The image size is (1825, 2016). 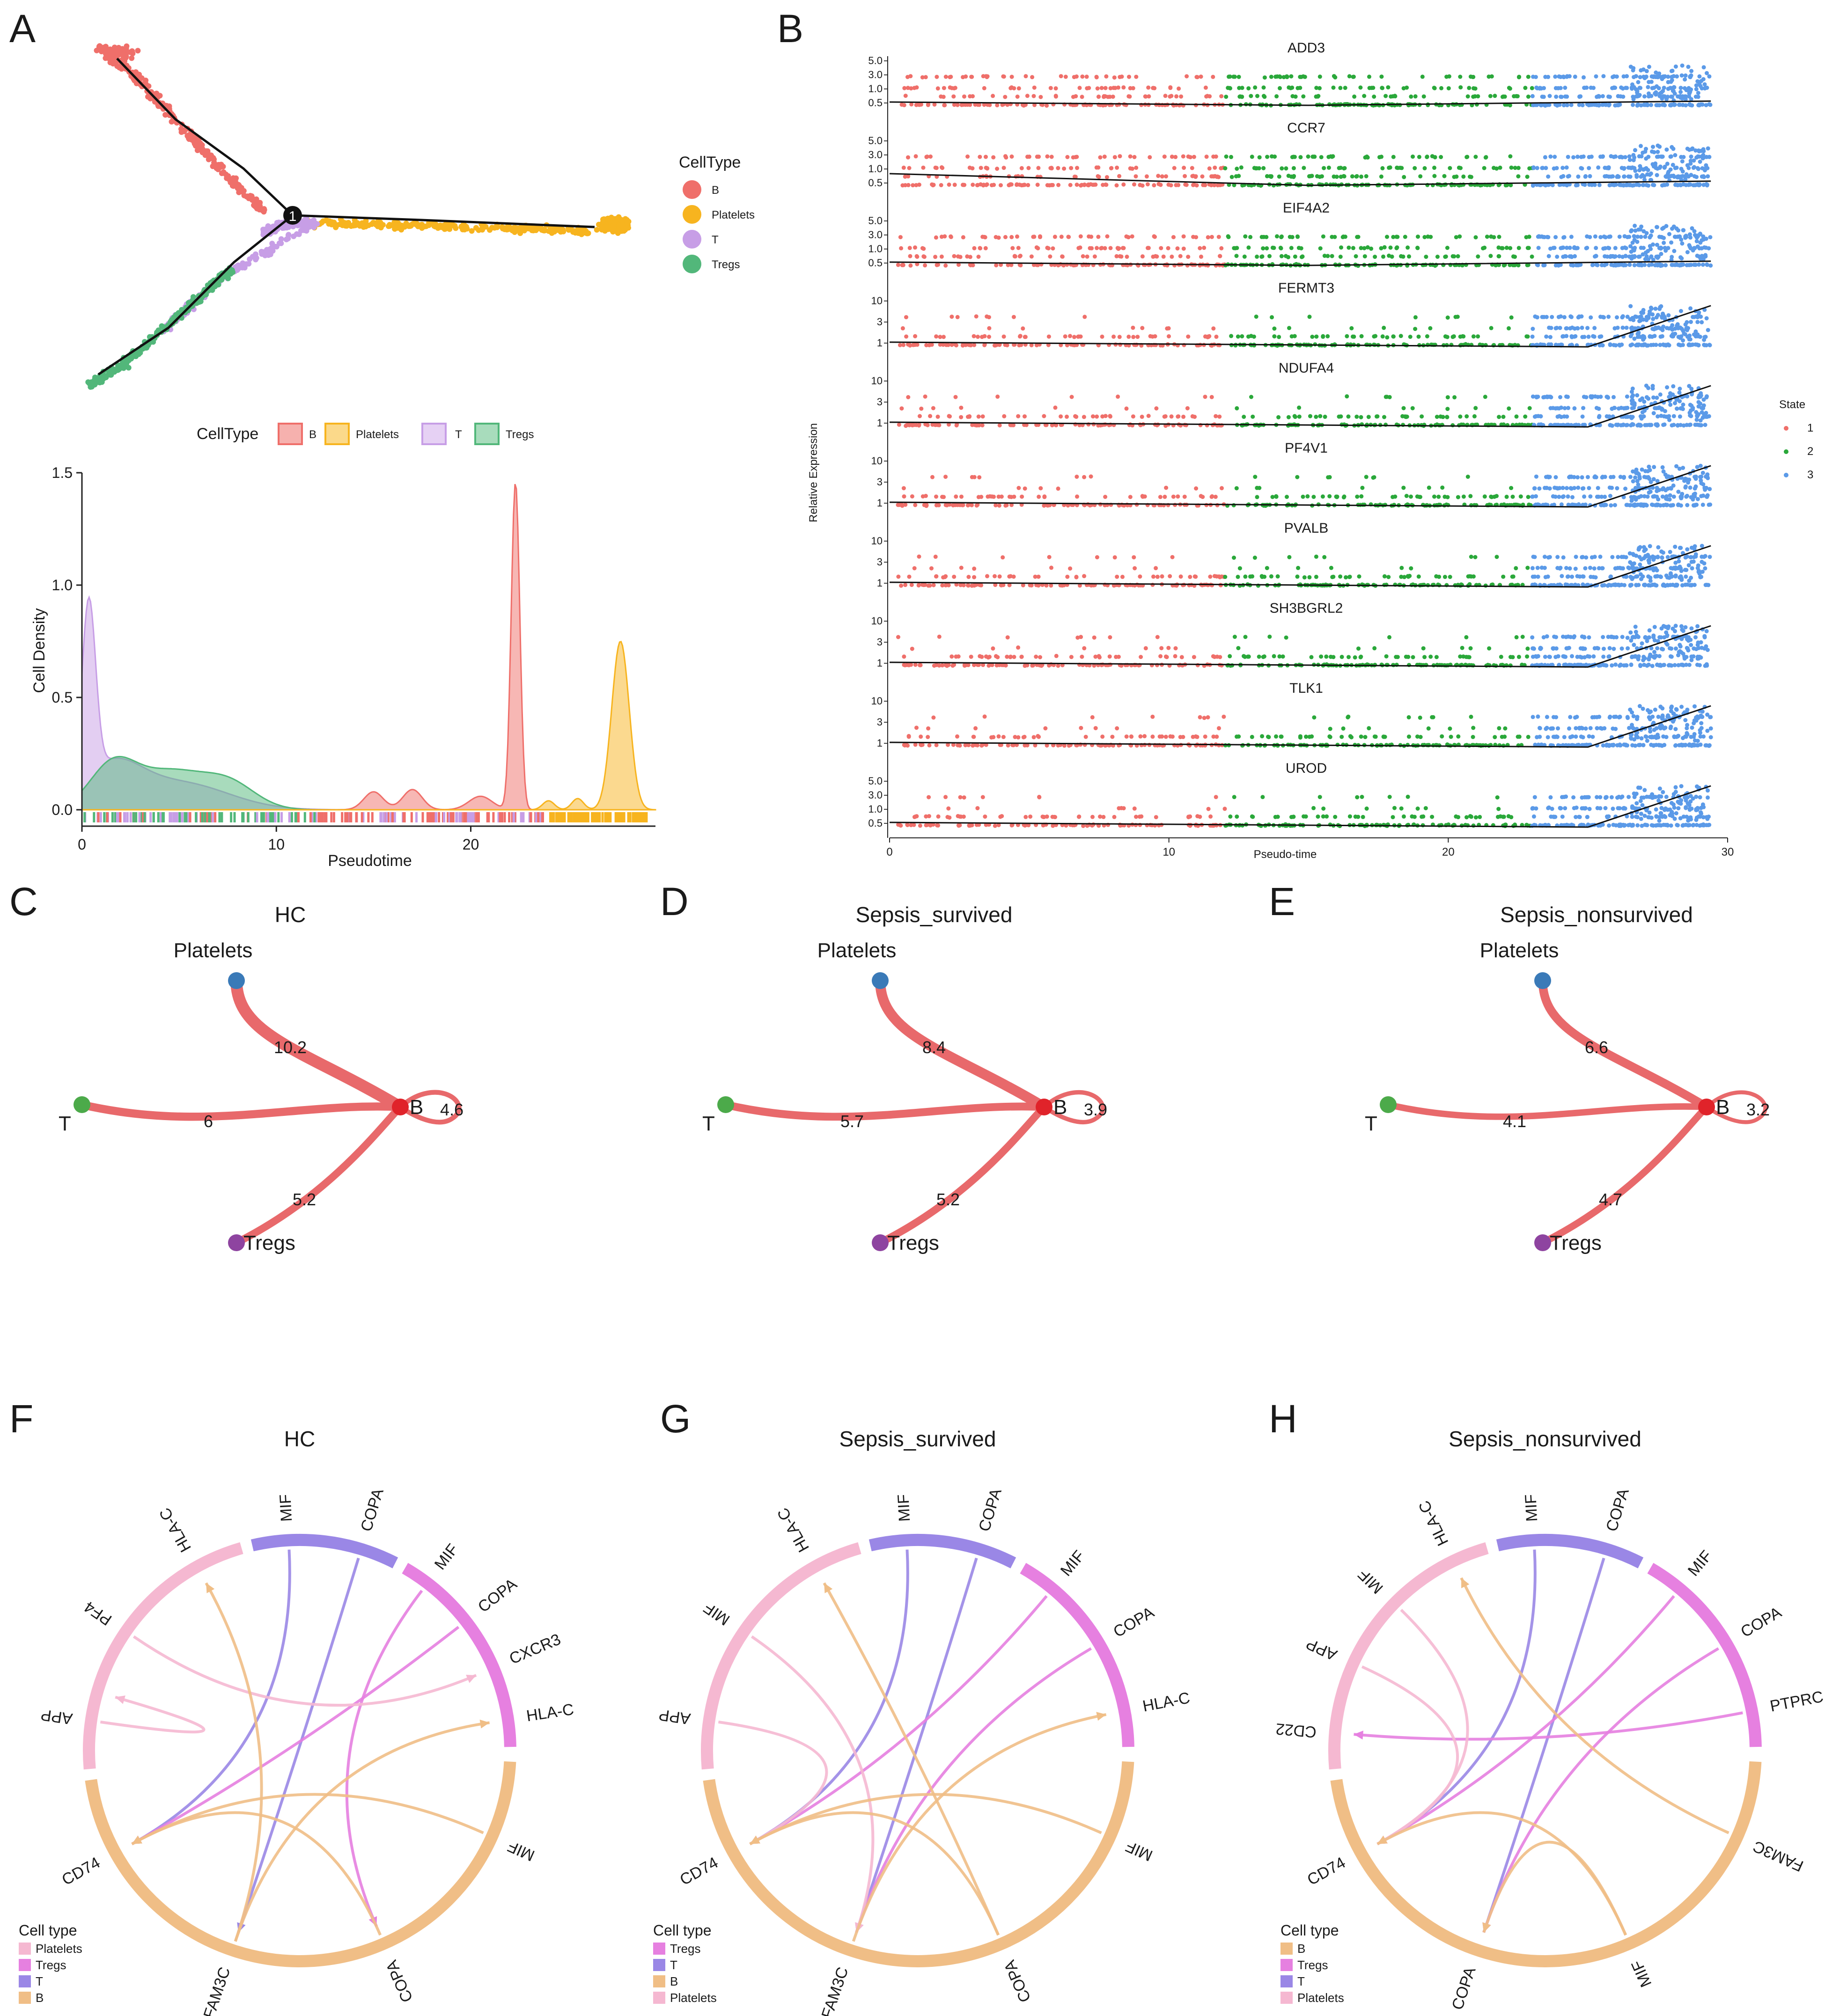 I want to click on density-legend-label-platelets: Platelets, so click(x=377, y=434).